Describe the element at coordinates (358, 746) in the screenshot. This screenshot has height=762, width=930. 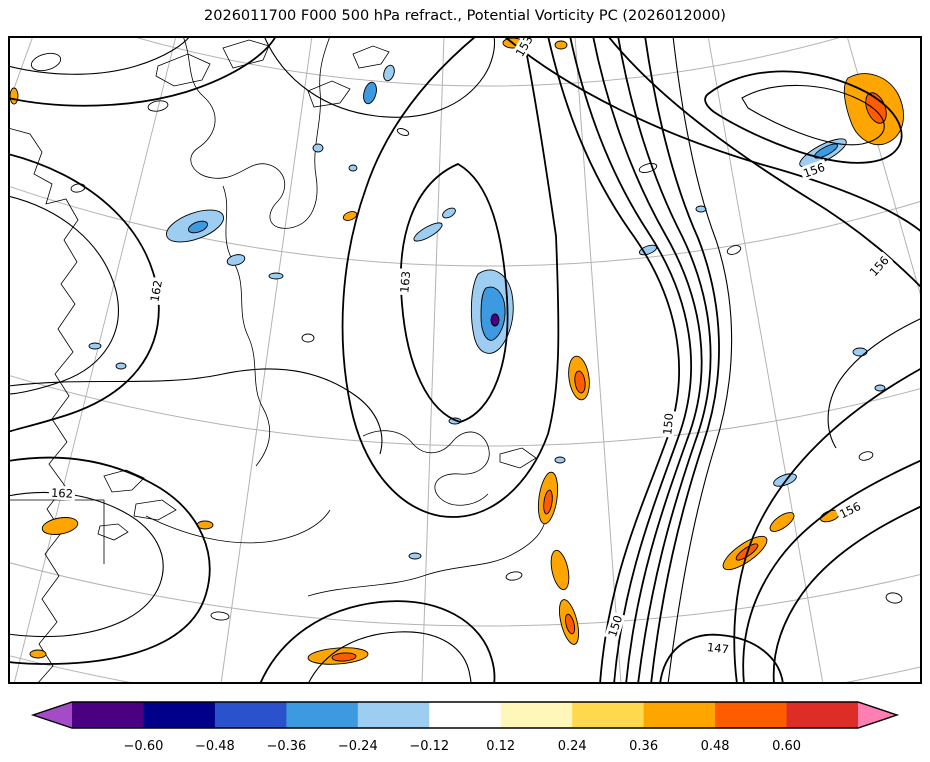
I see `colorbar-tick-label: −0.24` at that location.